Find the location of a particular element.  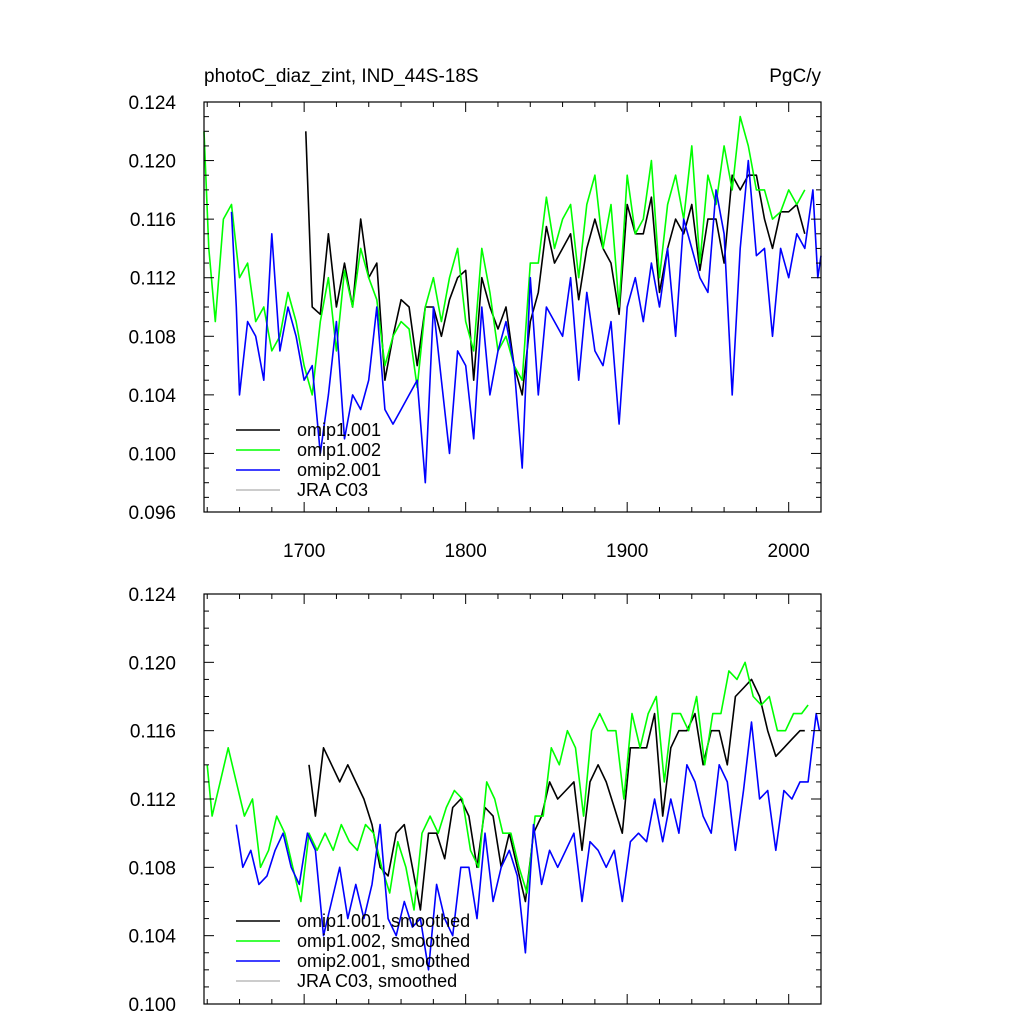

chart-title: photoC_diaz_zint, IND_44S-18S is located at coordinates (341, 76).